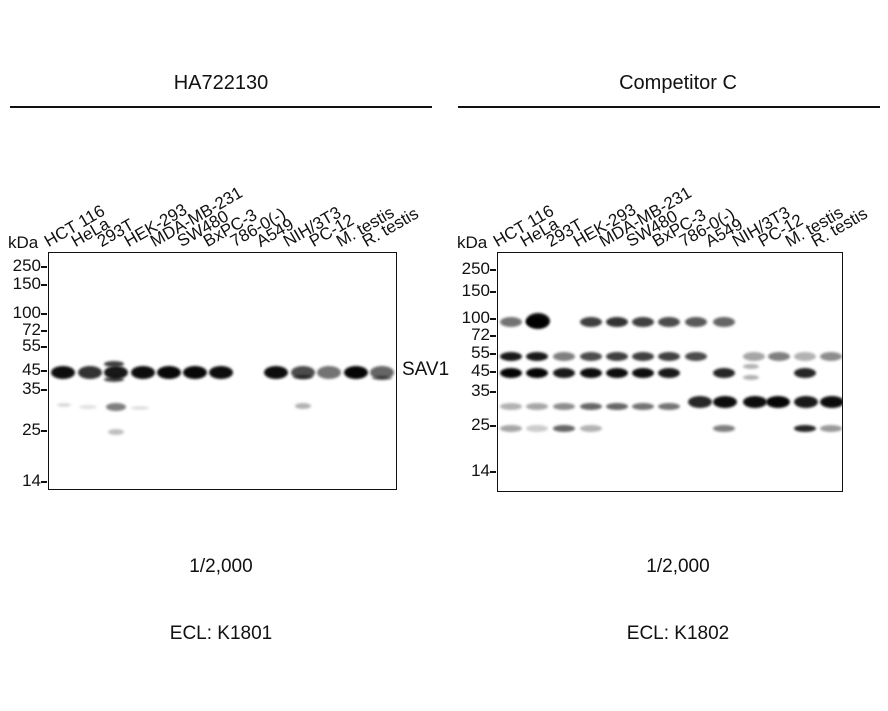  I want to click on panel-1-rule, so click(221, 107).